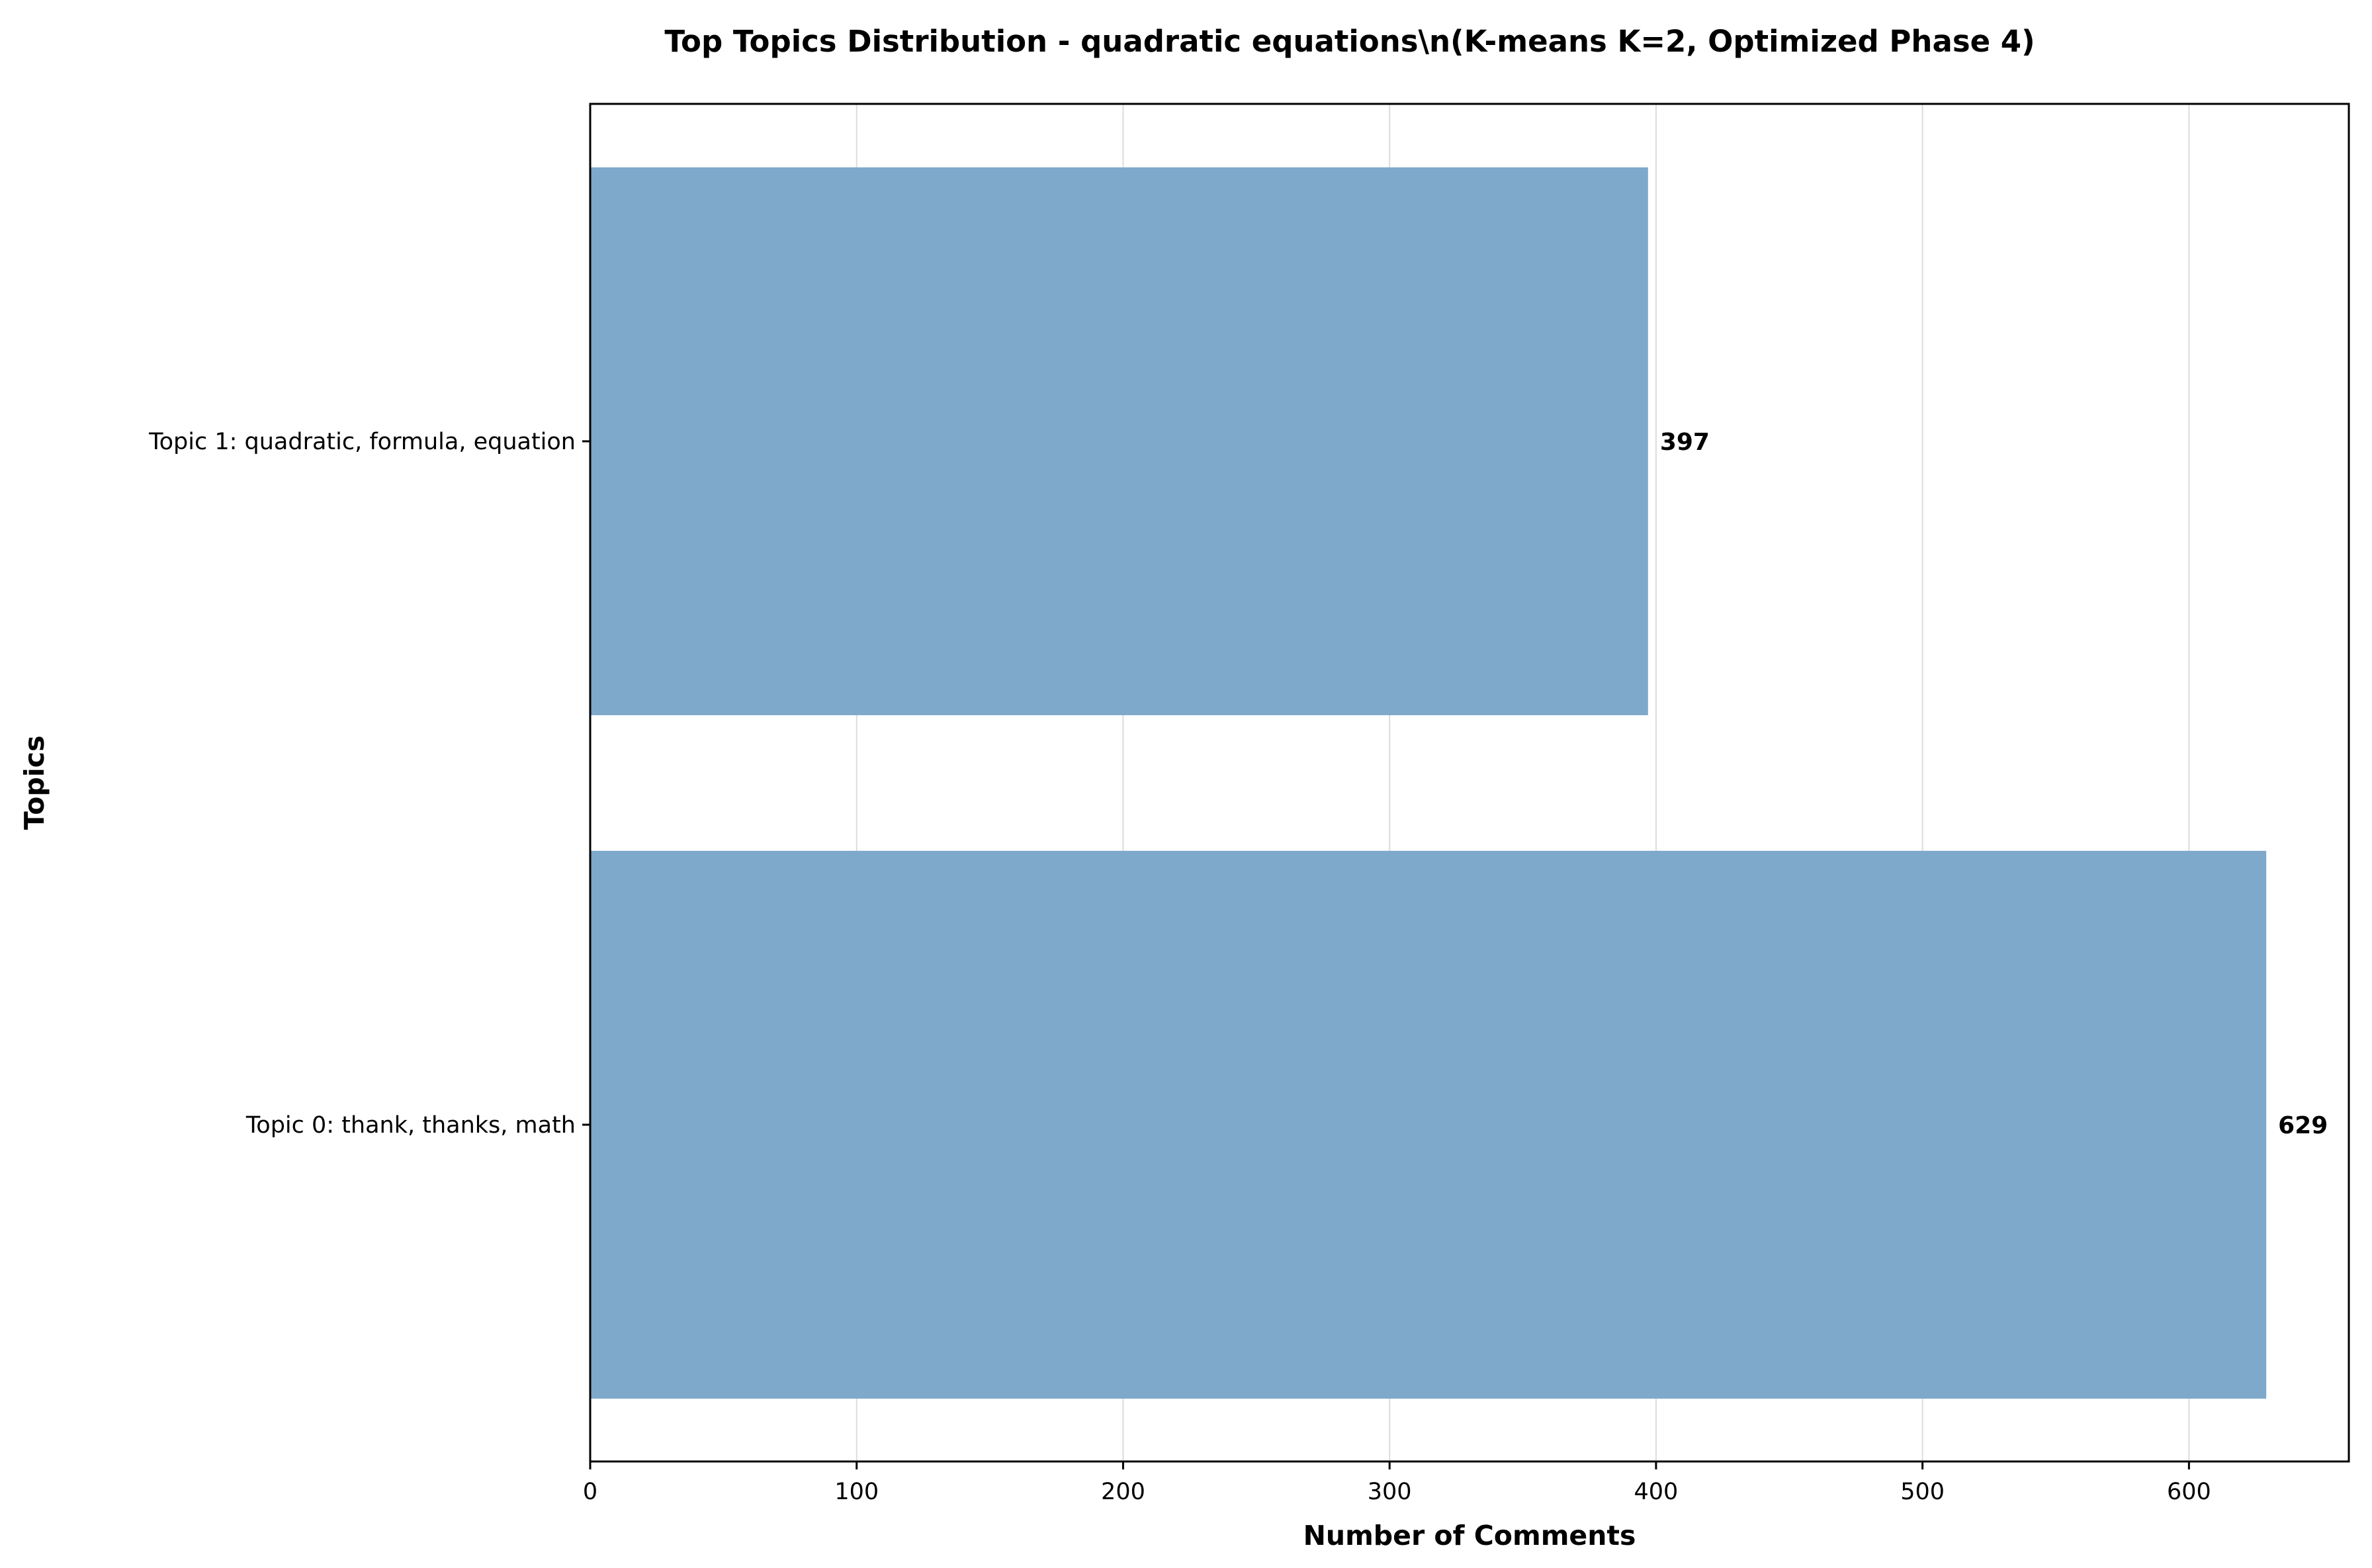  What do you see at coordinates (857, 1492) in the screenshot?
I see `x-tick-label: 100` at bounding box center [857, 1492].